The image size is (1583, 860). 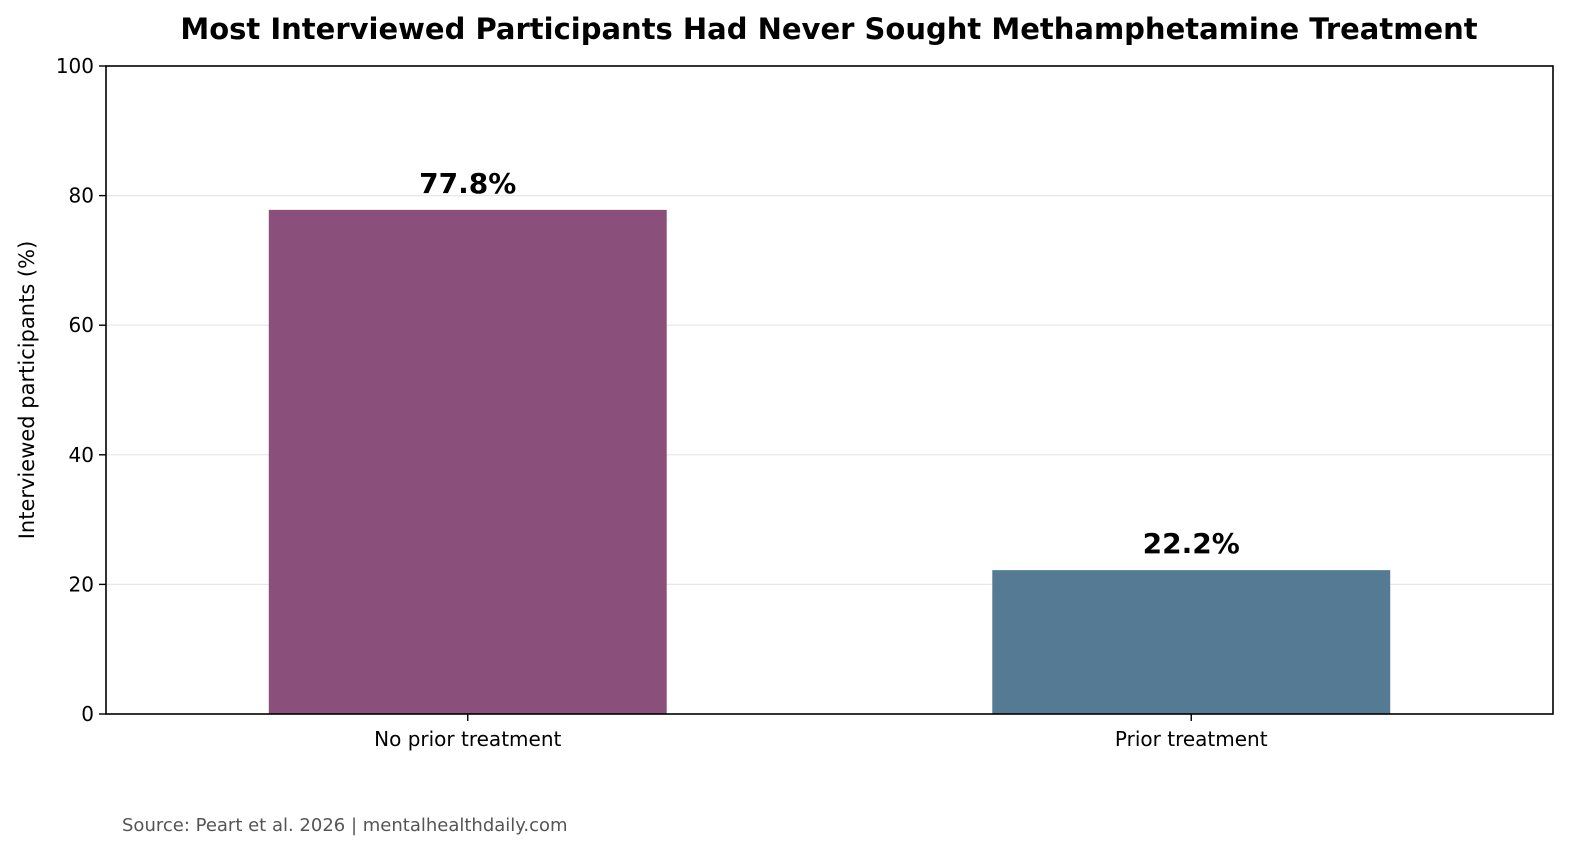 I want to click on x-axis-ticks: No prior treatment Prior treatment, so click(x=821, y=732).